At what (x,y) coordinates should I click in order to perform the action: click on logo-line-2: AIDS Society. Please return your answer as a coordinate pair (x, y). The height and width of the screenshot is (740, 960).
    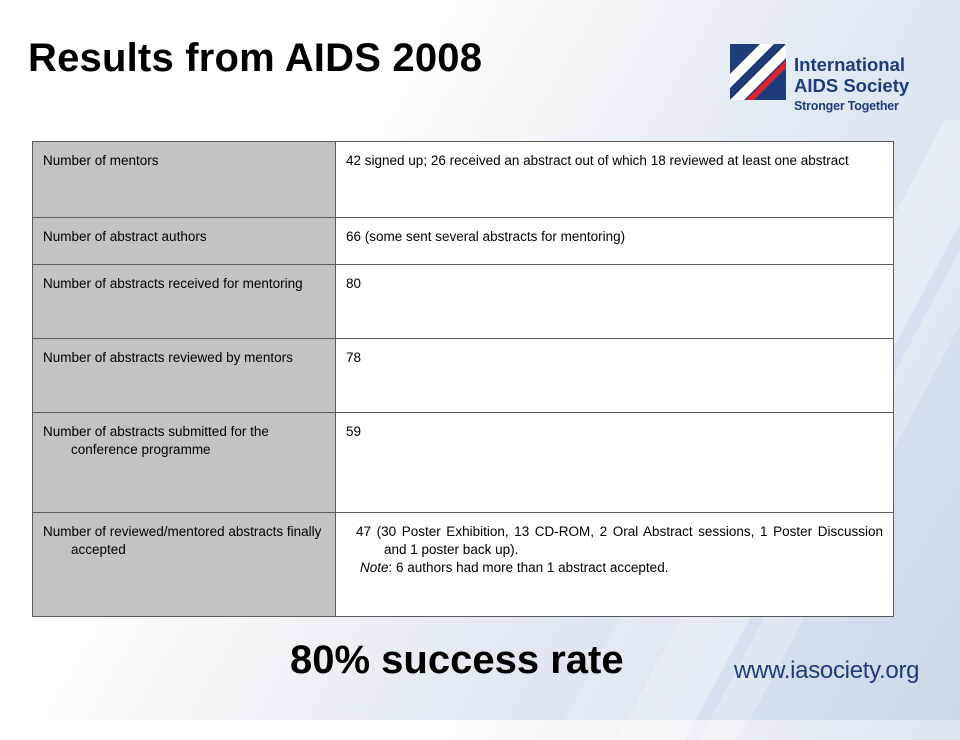
    Looking at the image, I should click on (852, 85).